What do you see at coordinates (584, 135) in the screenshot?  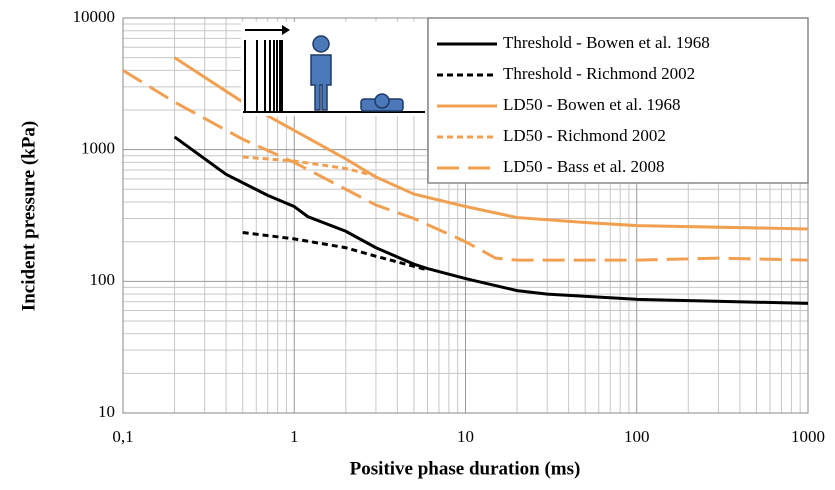 I see `legend-label: LD50 - Richmond 2002` at bounding box center [584, 135].